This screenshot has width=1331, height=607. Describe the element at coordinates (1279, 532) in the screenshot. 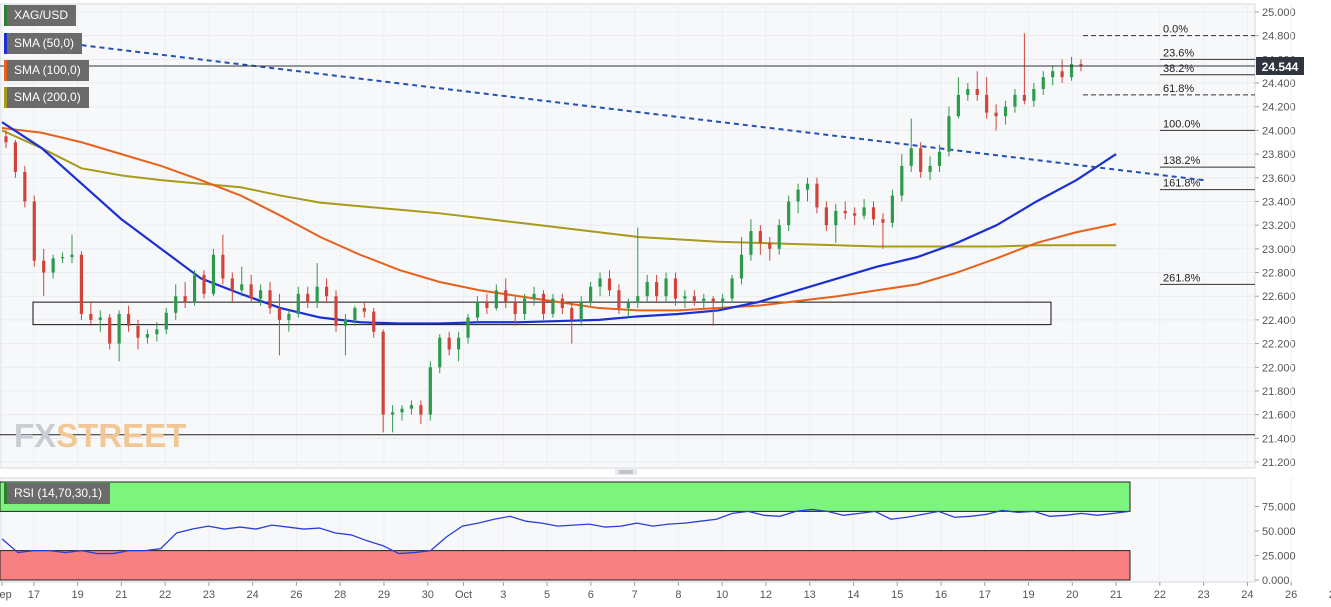

I see `rsi-y-tick-label: 50.000` at that location.